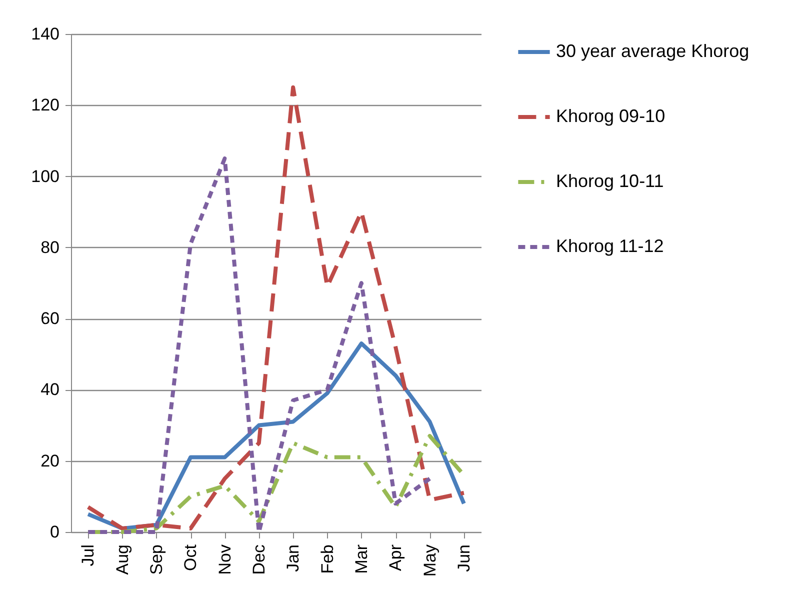  What do you see at coordinates (258, 559) in the screenshot?
I see `x-tick-label: Dec` at bounding box center [258, 559].